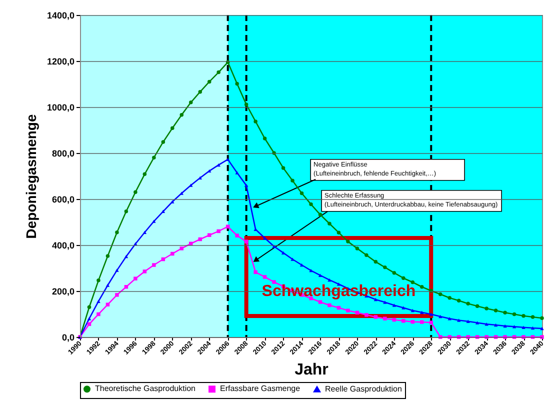  What do you see at coordinates (60, 107) in the screenshot?
I see `y-tick-label: 1000,0` at bounding box center [60, 107].